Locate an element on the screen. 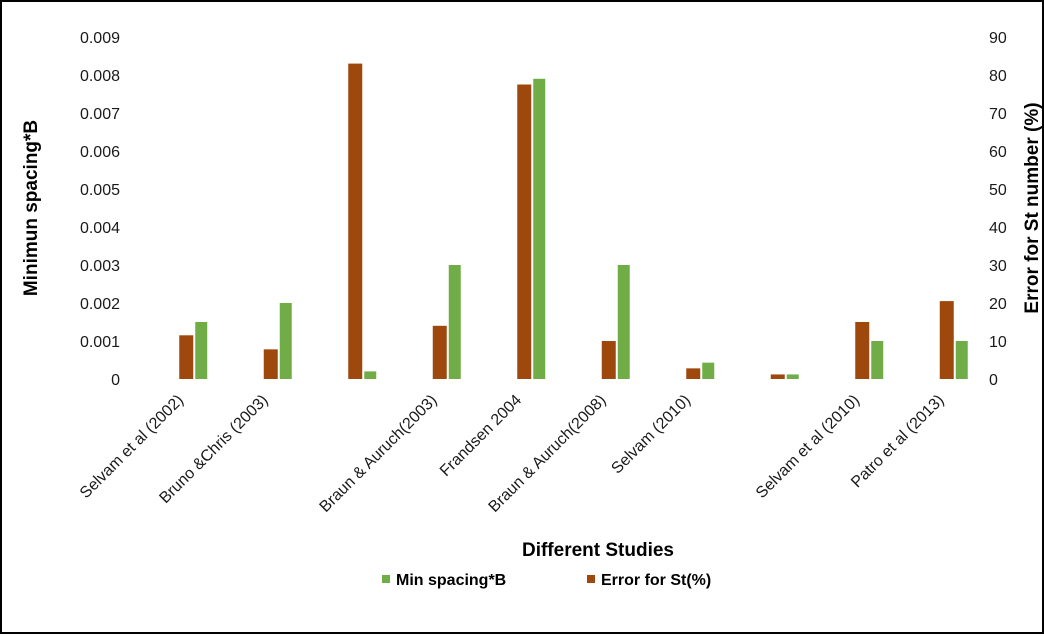  y-axis-right-title: Error for St number (%) is located at coordinates (1032, 207).